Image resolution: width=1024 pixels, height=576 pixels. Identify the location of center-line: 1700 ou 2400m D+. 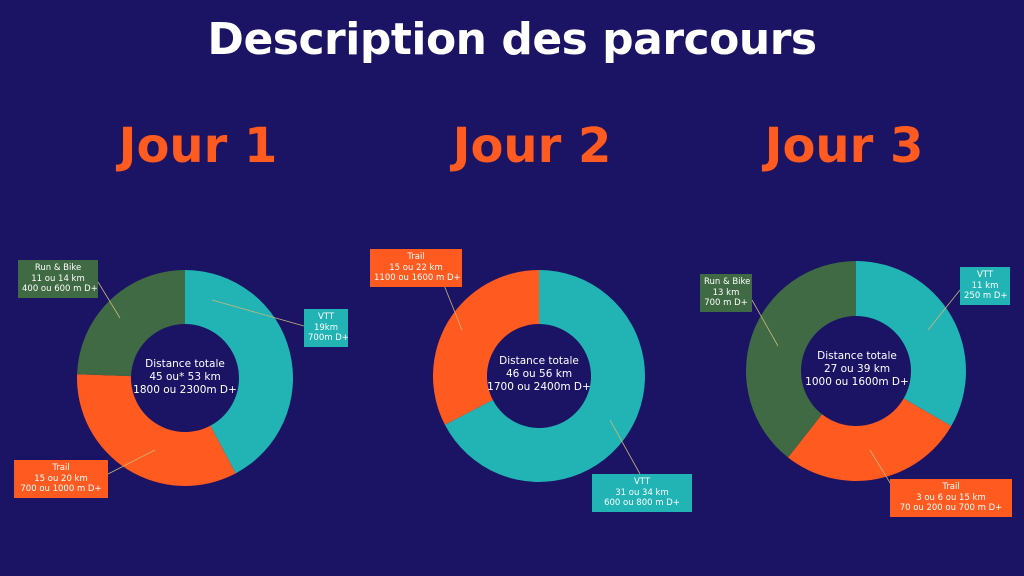
(539, 387).